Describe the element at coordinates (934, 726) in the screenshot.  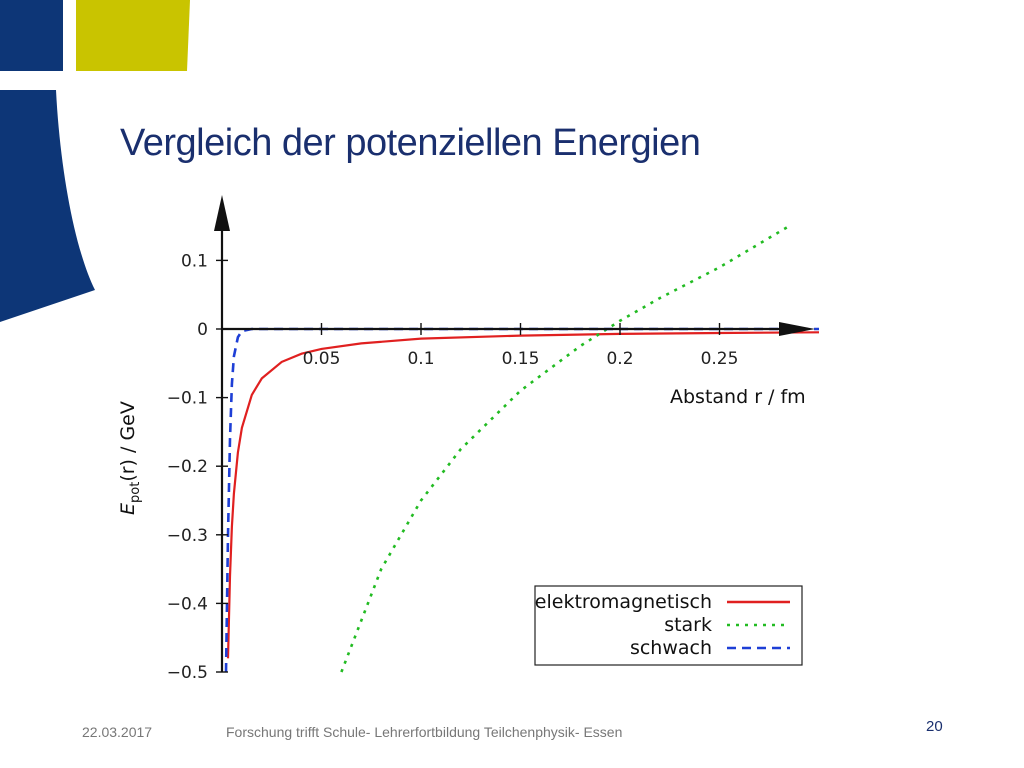
I see `page-number: 20` at that location.